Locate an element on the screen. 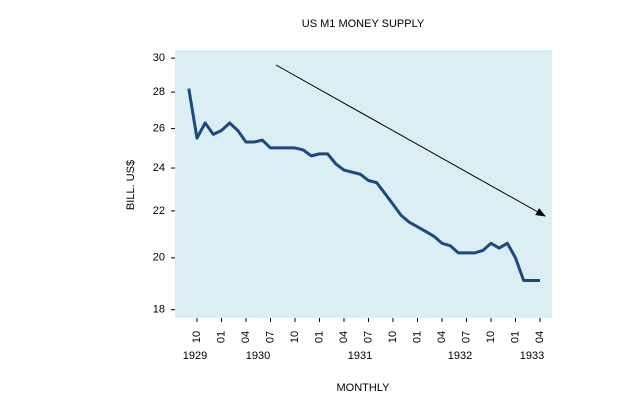 The width and height of the screenshot is (630, 415). year-label: 1931 is located at coordinates (360, 356).